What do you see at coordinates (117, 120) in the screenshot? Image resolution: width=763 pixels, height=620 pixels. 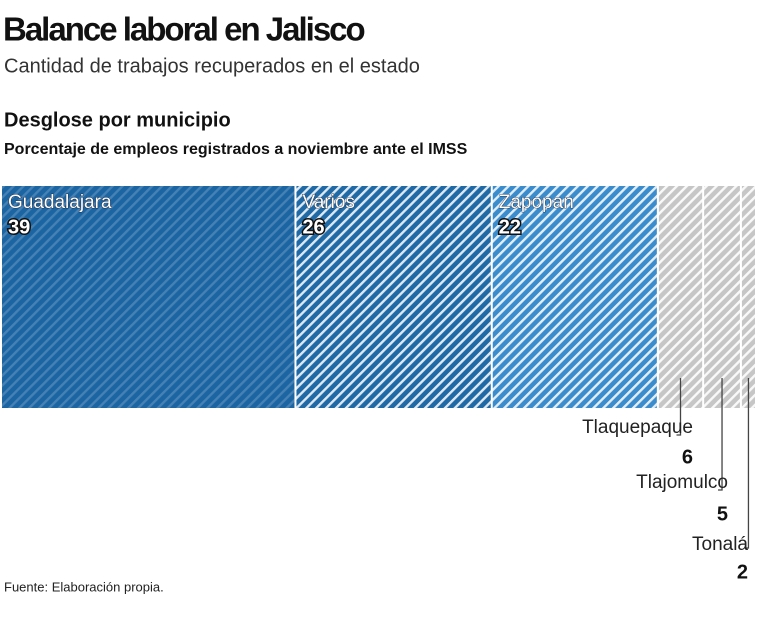 I see `section-heading: Desglose por municipio` at bounding box center [117, 120].